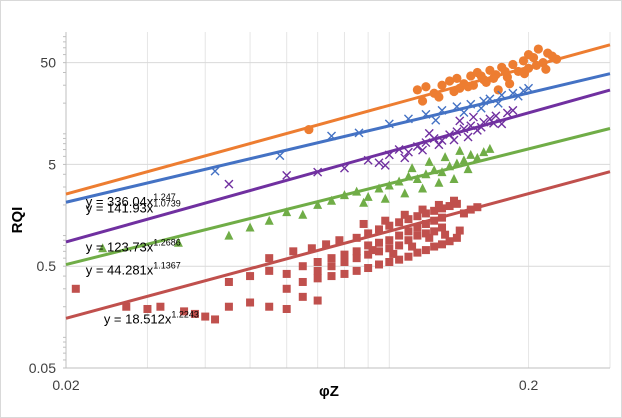 This screenshot has width=622, height=418. I want to click on x-axis-title: φZ, so click(329, 391).